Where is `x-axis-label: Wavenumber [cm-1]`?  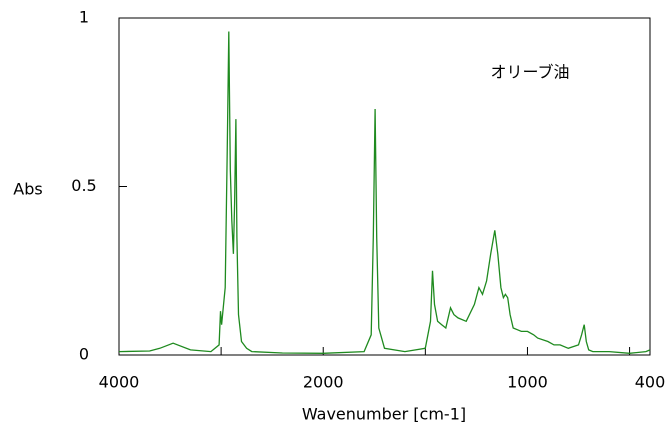
x-axis-label: Wavenumber [cm-1] is located at coordinates (384, 414).